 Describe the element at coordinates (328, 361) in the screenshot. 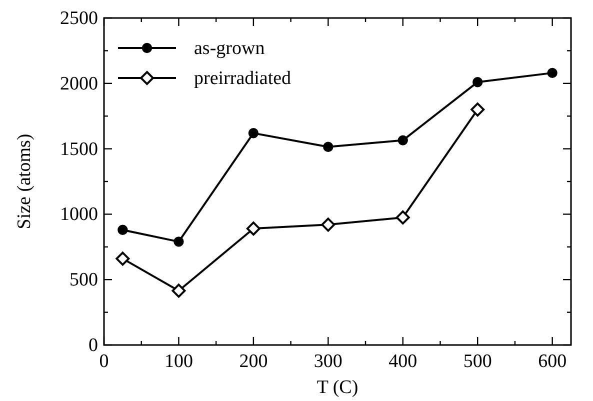

I see `x-tick-label: 300` at that location.